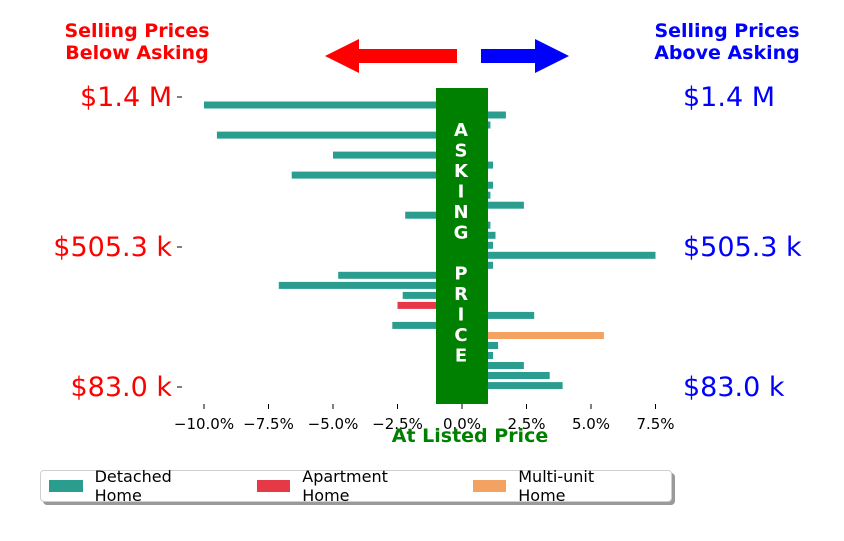 The width and height of the screenshot is (844, 541). I want to click on x-tick-label: −2.5%, so click(397, 424).